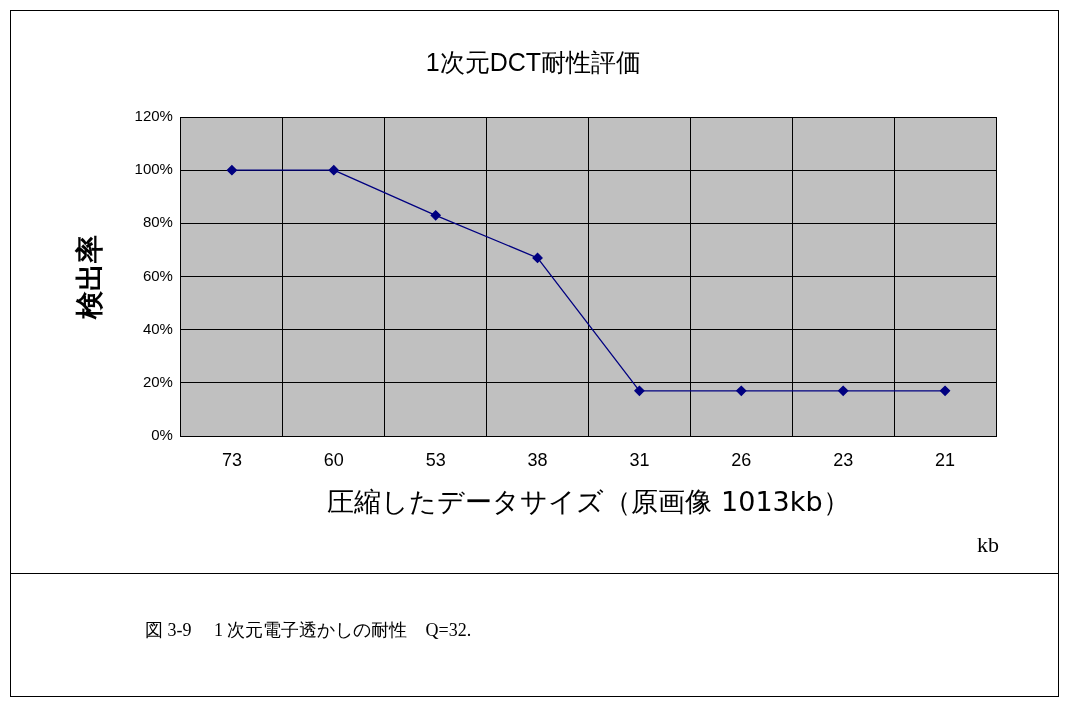 The width and height of the screenshot is (1070, 708). What do you see at coordinates (533, 61) in the screenshot?
I see `chart-title: 1次元DCT耐性評価` at bounding box center [533, 61].